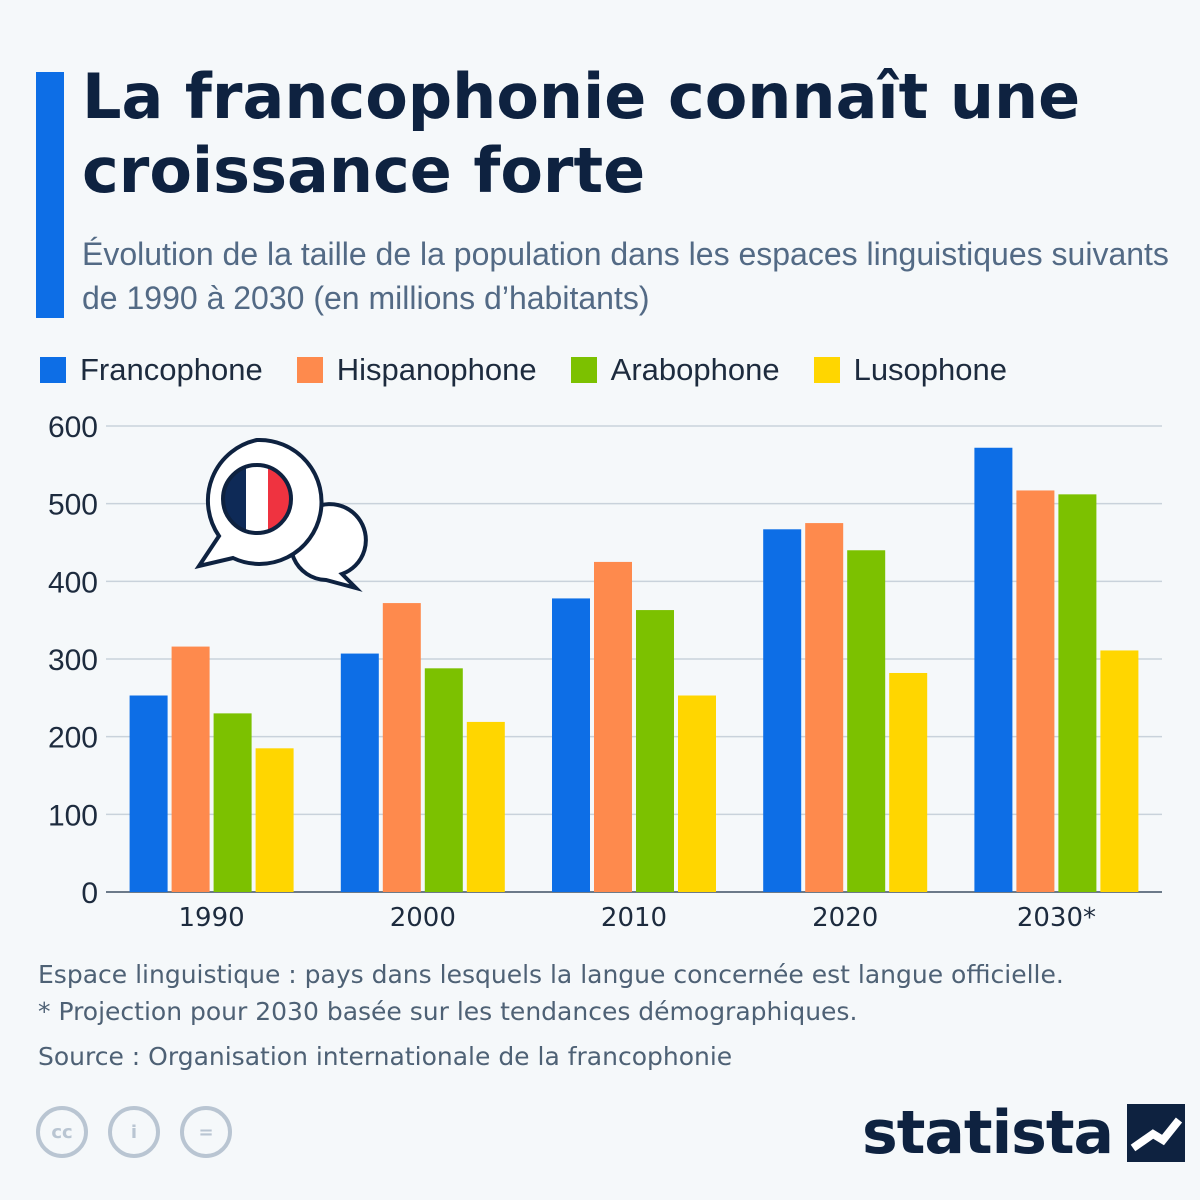  What do you see at coordinates (443, 780) in the screenshot?
I see `bar-arabophone-2000` at bounding box center [443, 780].